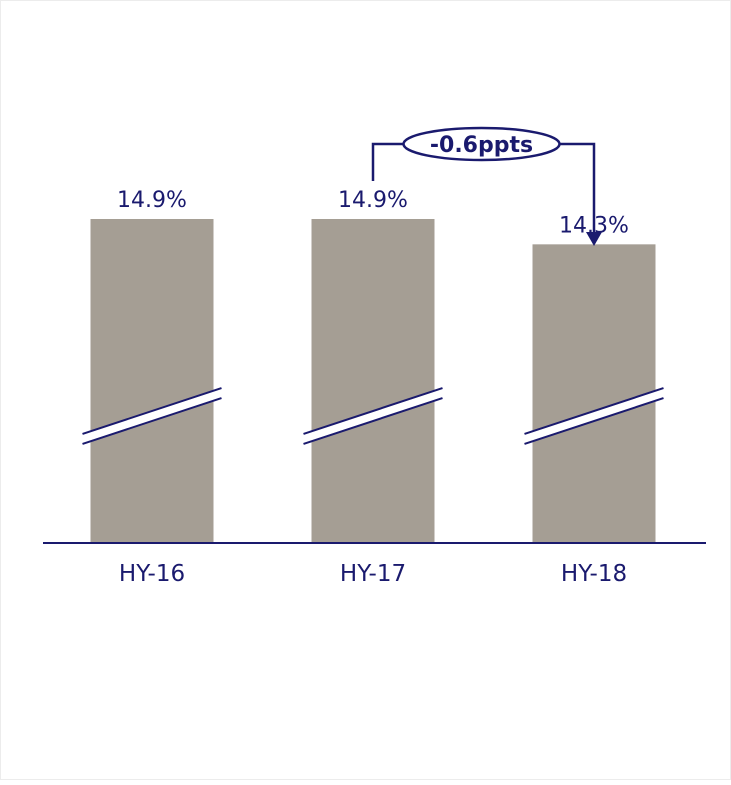  What do you see at coordinates (486, 186) in the screenshot?
I see `change-annotation: -0.6ppts` at bounding box center [486, 186].